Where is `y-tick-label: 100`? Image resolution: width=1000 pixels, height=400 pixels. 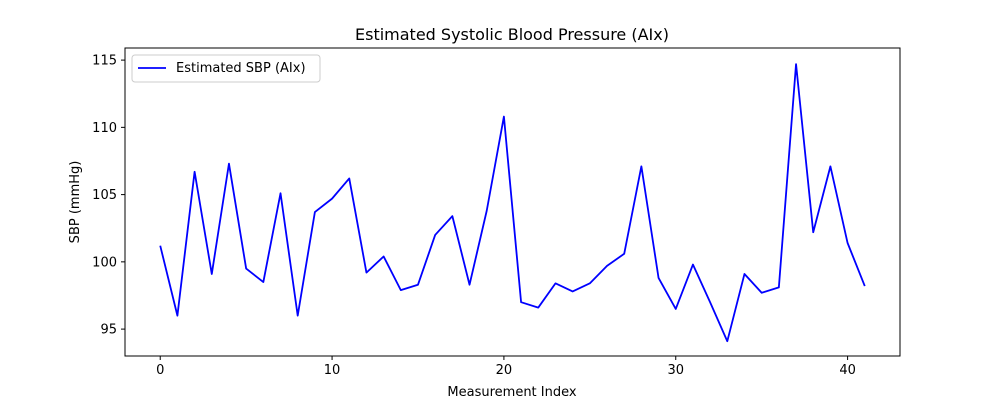
y-tick-label: 100 is located at coordinates (104, 262).